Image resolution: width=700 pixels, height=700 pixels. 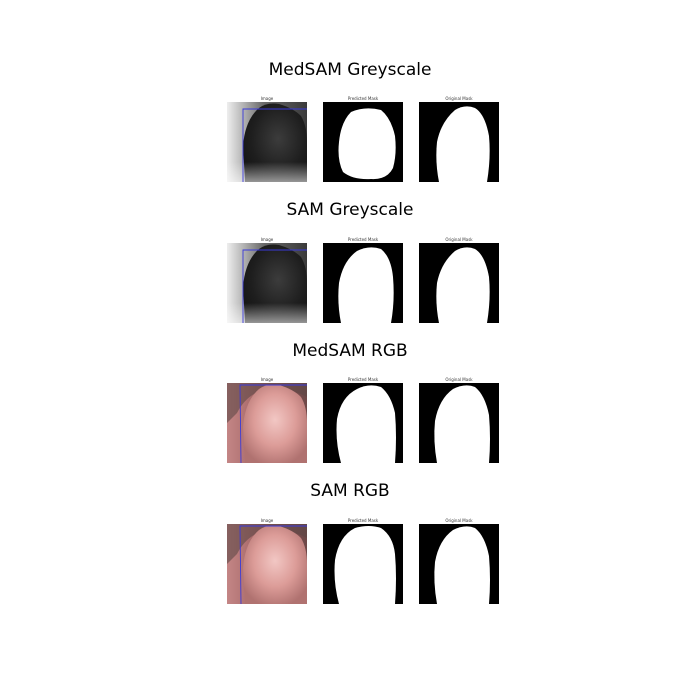 I want to click on row-title: MedSAM Greyscale, so click(x=350, y=70).